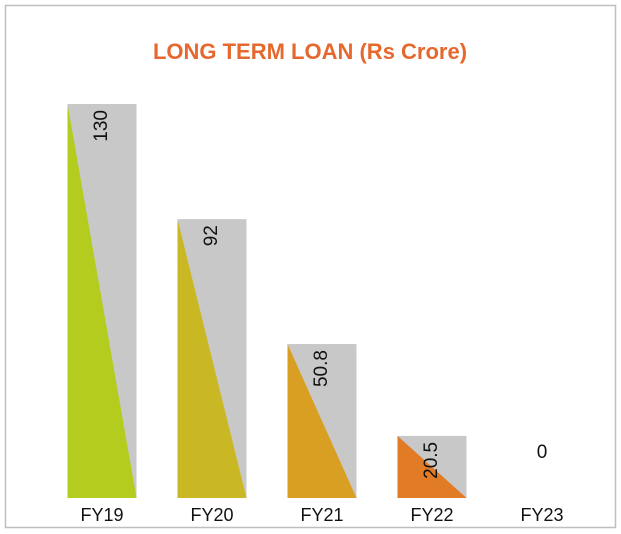  I want to click on data-label: 50.8, so click(321, 368).